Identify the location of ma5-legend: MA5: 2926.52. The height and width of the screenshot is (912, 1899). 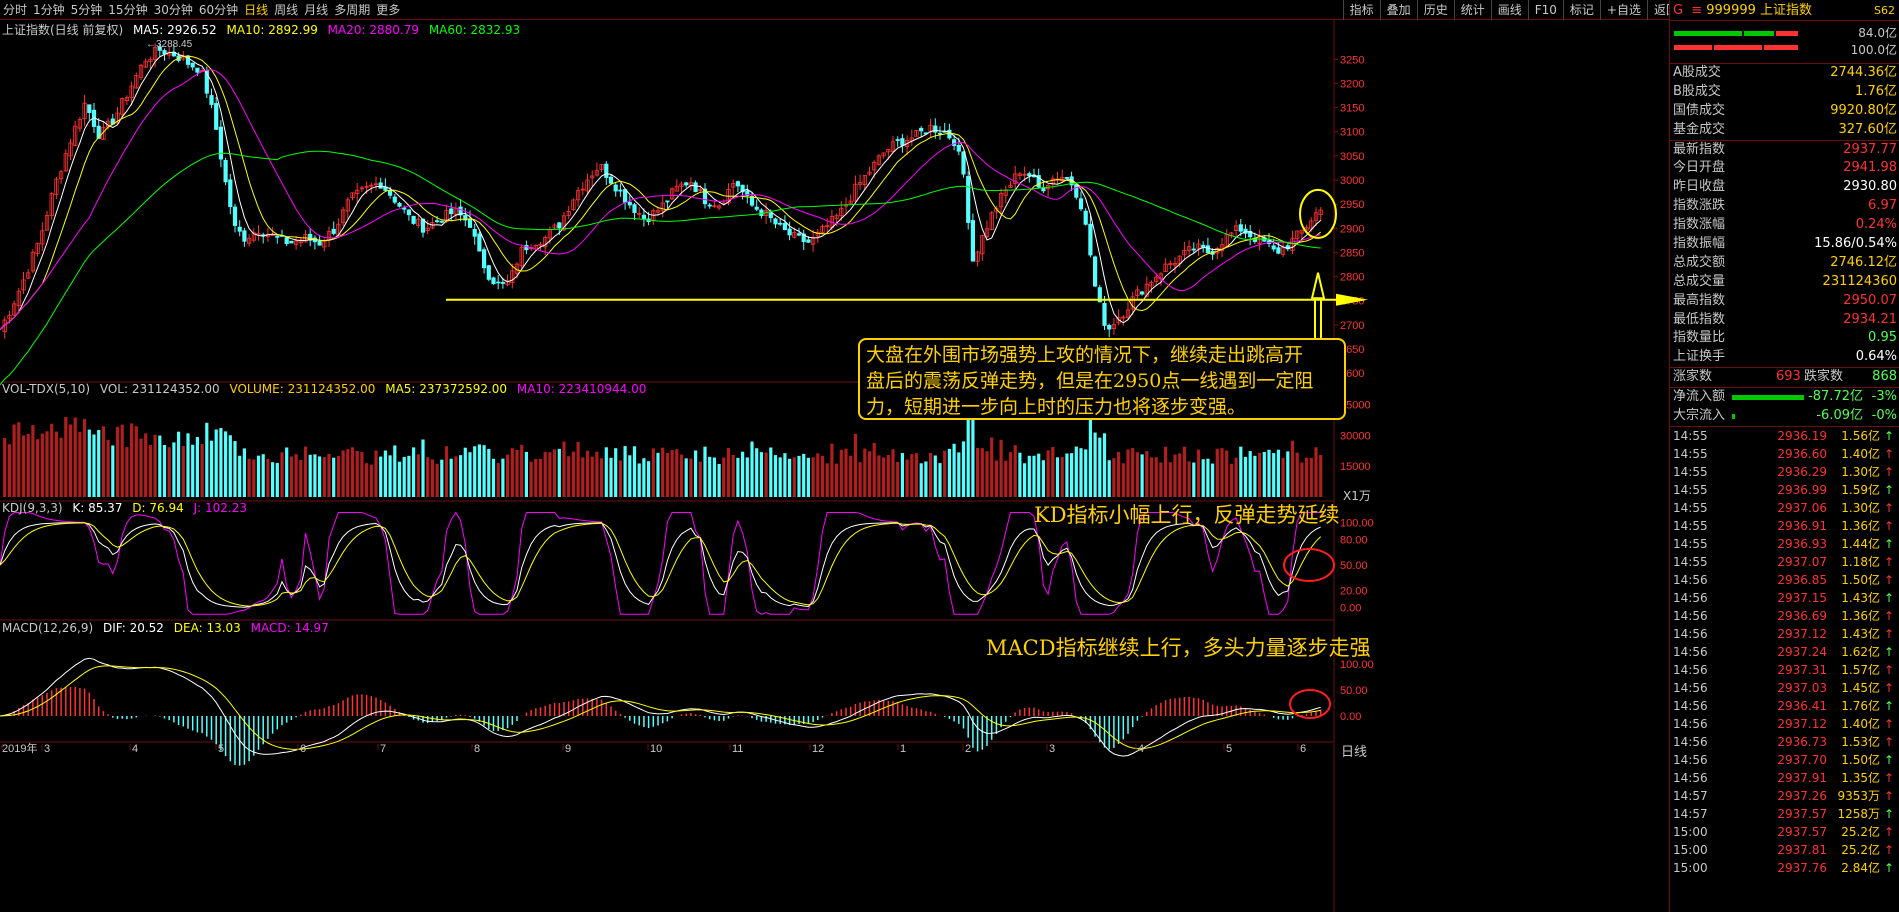
(175, 30).